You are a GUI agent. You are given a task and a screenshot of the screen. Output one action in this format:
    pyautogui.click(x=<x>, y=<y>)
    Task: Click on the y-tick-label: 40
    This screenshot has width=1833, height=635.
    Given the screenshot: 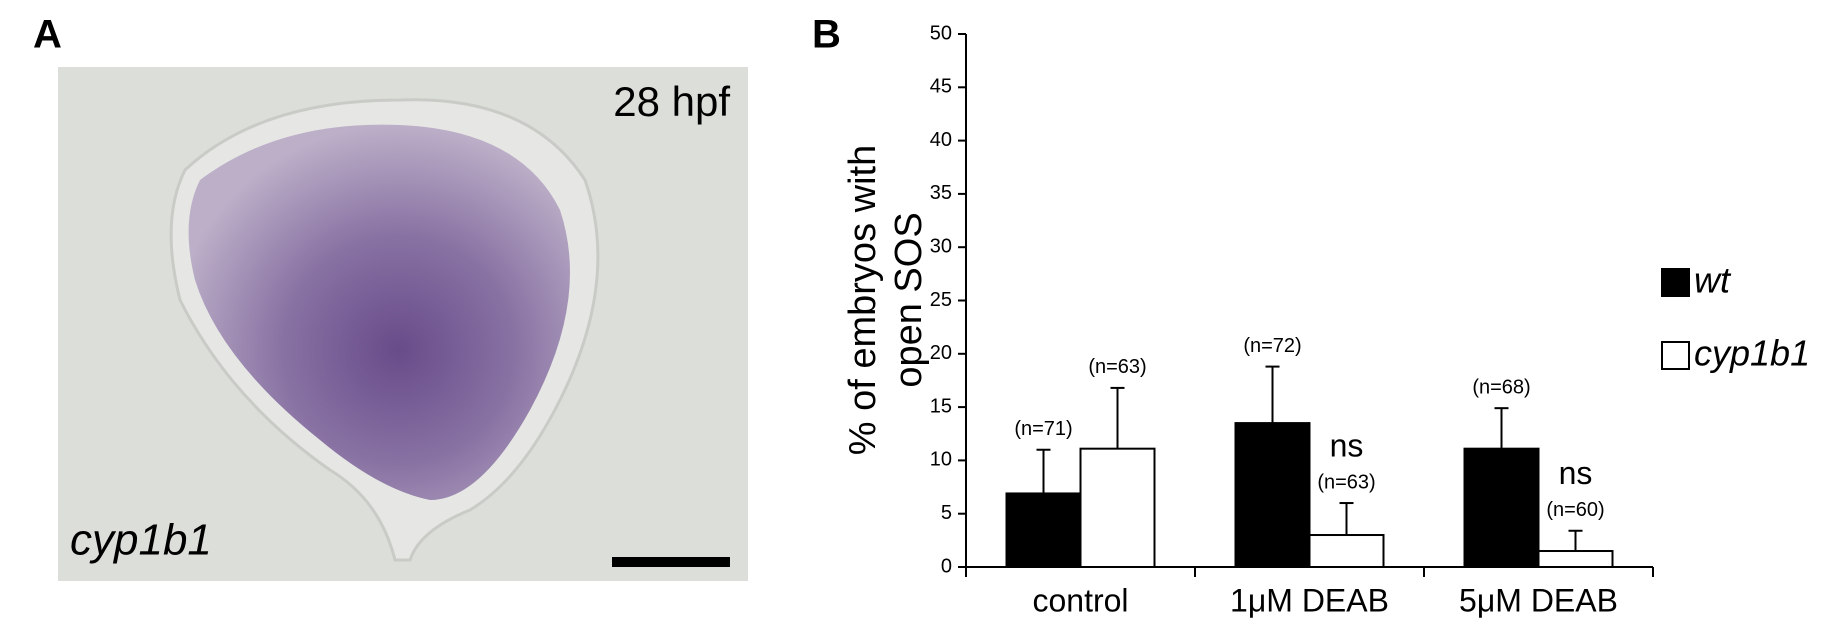 What is the action you would take?
    pyautogui.click(x=941, y=140)
    